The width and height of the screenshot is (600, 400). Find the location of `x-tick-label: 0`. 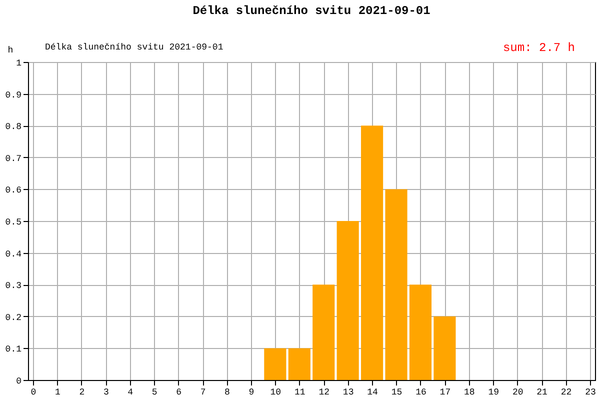

x-tick-label: 0 is located at coordinates (33, 393).